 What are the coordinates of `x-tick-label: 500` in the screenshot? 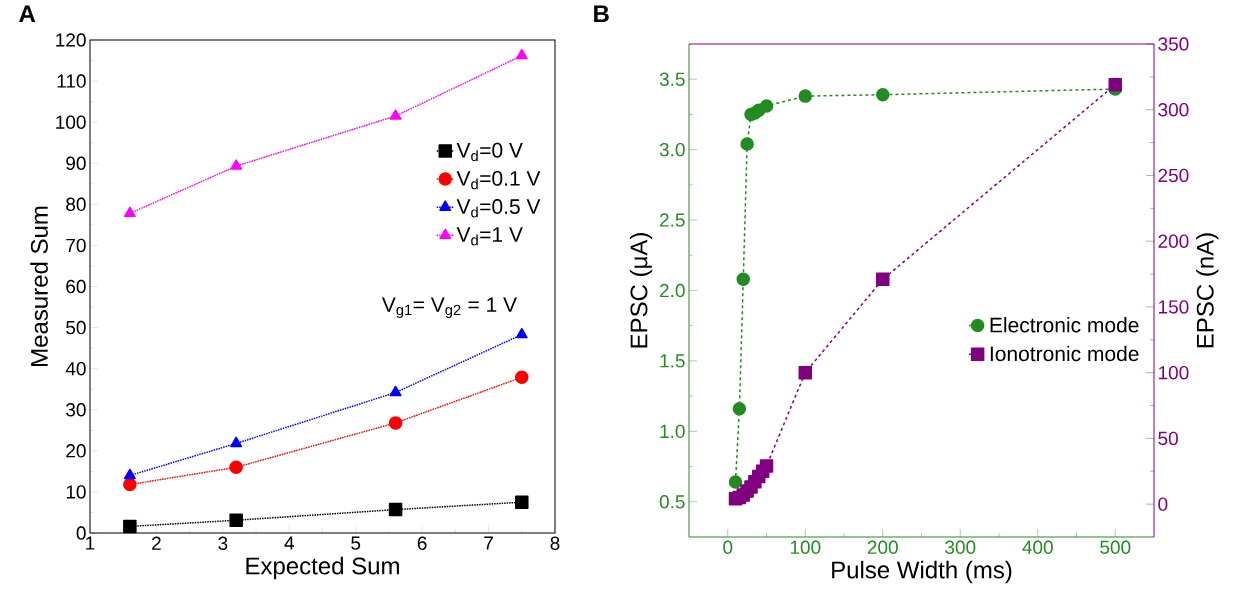 It's located at (1115, 547).